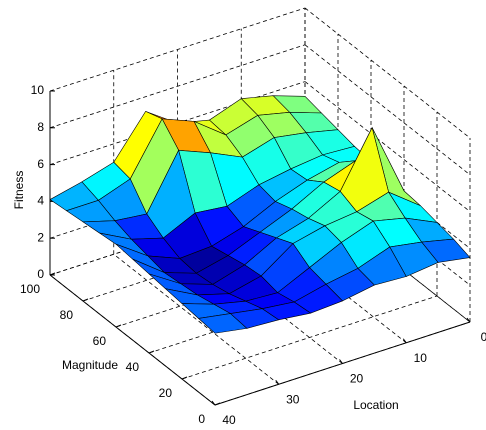  What do you see at coordinates (40, 201) in the screenshot?
I see `z-tick-label: 4` at bounding box center [40, 201].